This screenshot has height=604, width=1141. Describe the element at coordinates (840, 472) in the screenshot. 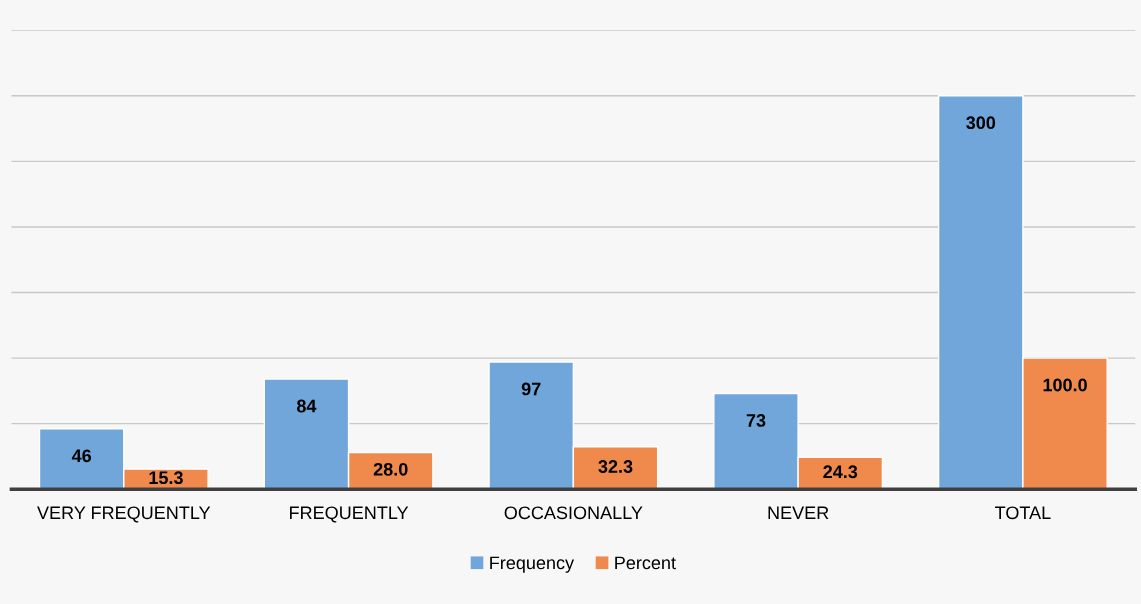

I see `data-label: 24.3` at that location.